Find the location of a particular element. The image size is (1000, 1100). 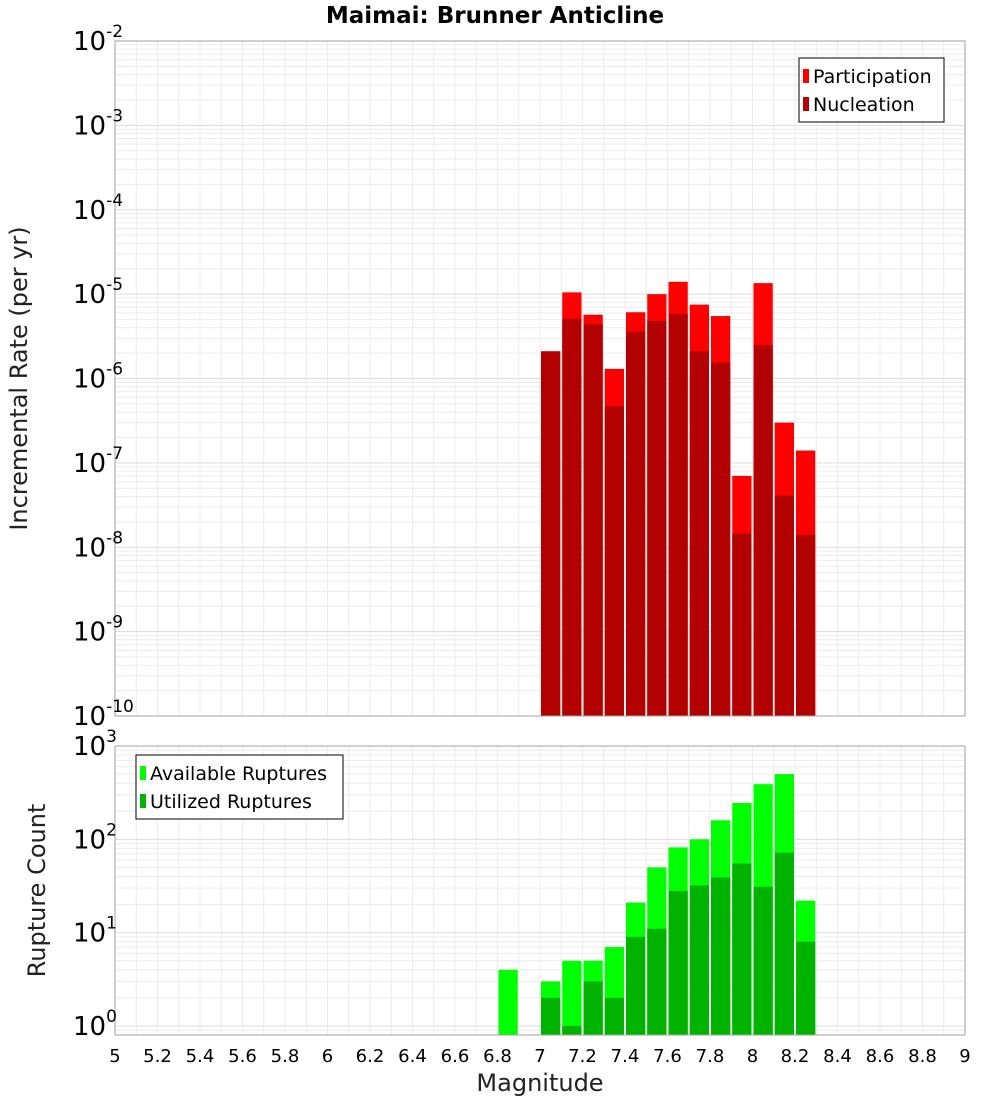

top-ytick-label: 10⁻⁸ is located at coordinates (98, 545).